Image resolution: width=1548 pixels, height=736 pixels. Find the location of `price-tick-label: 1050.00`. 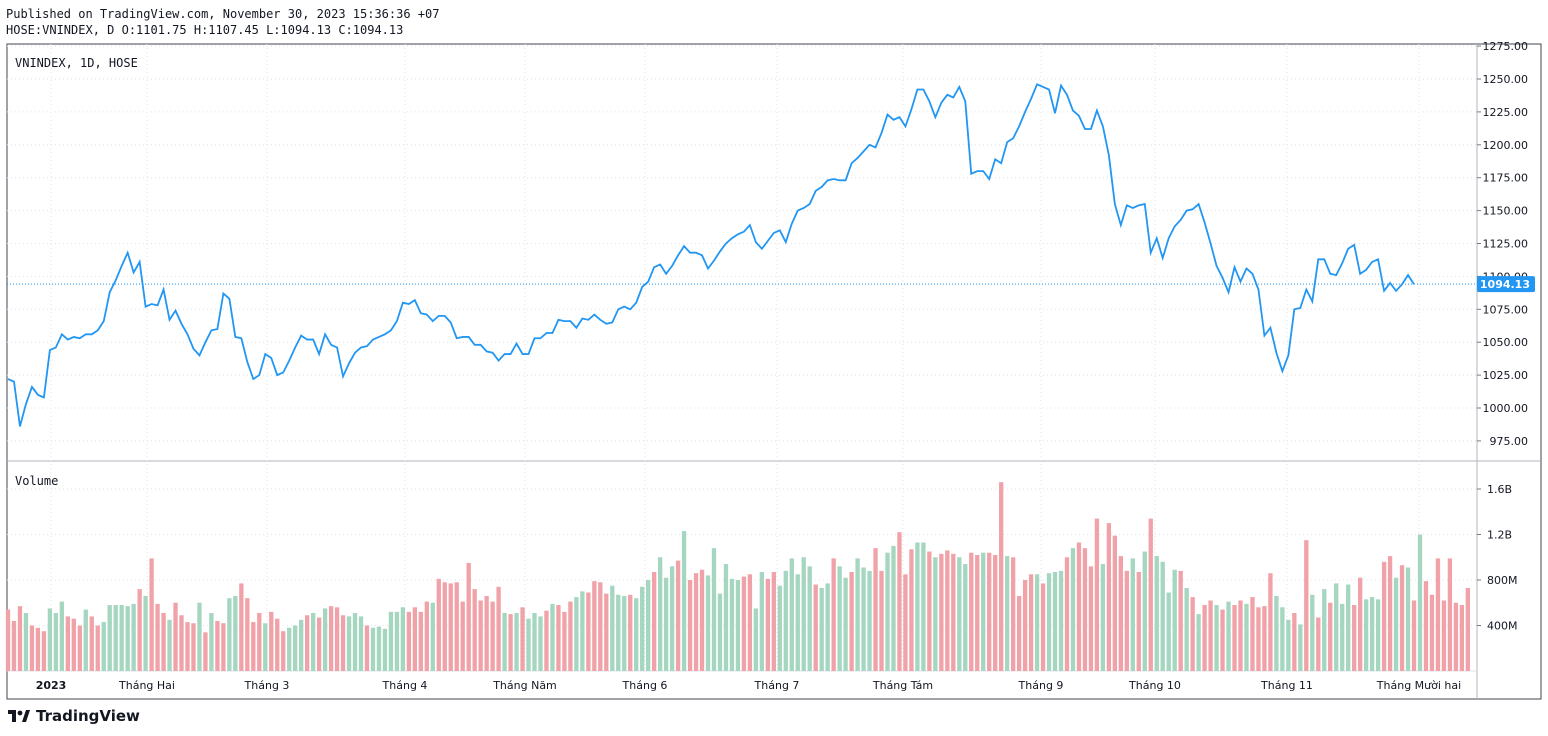

price-tick-label: 1050.00 is located at coordinates (1506, 342).